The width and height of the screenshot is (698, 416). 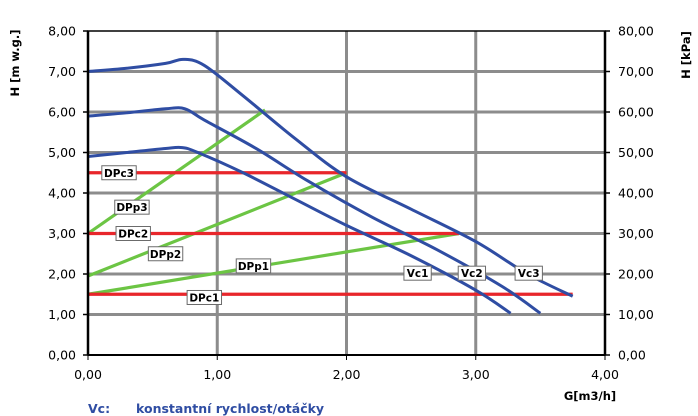 I want to click on x-tick-label: 4,00, so click(x=605, y=374).